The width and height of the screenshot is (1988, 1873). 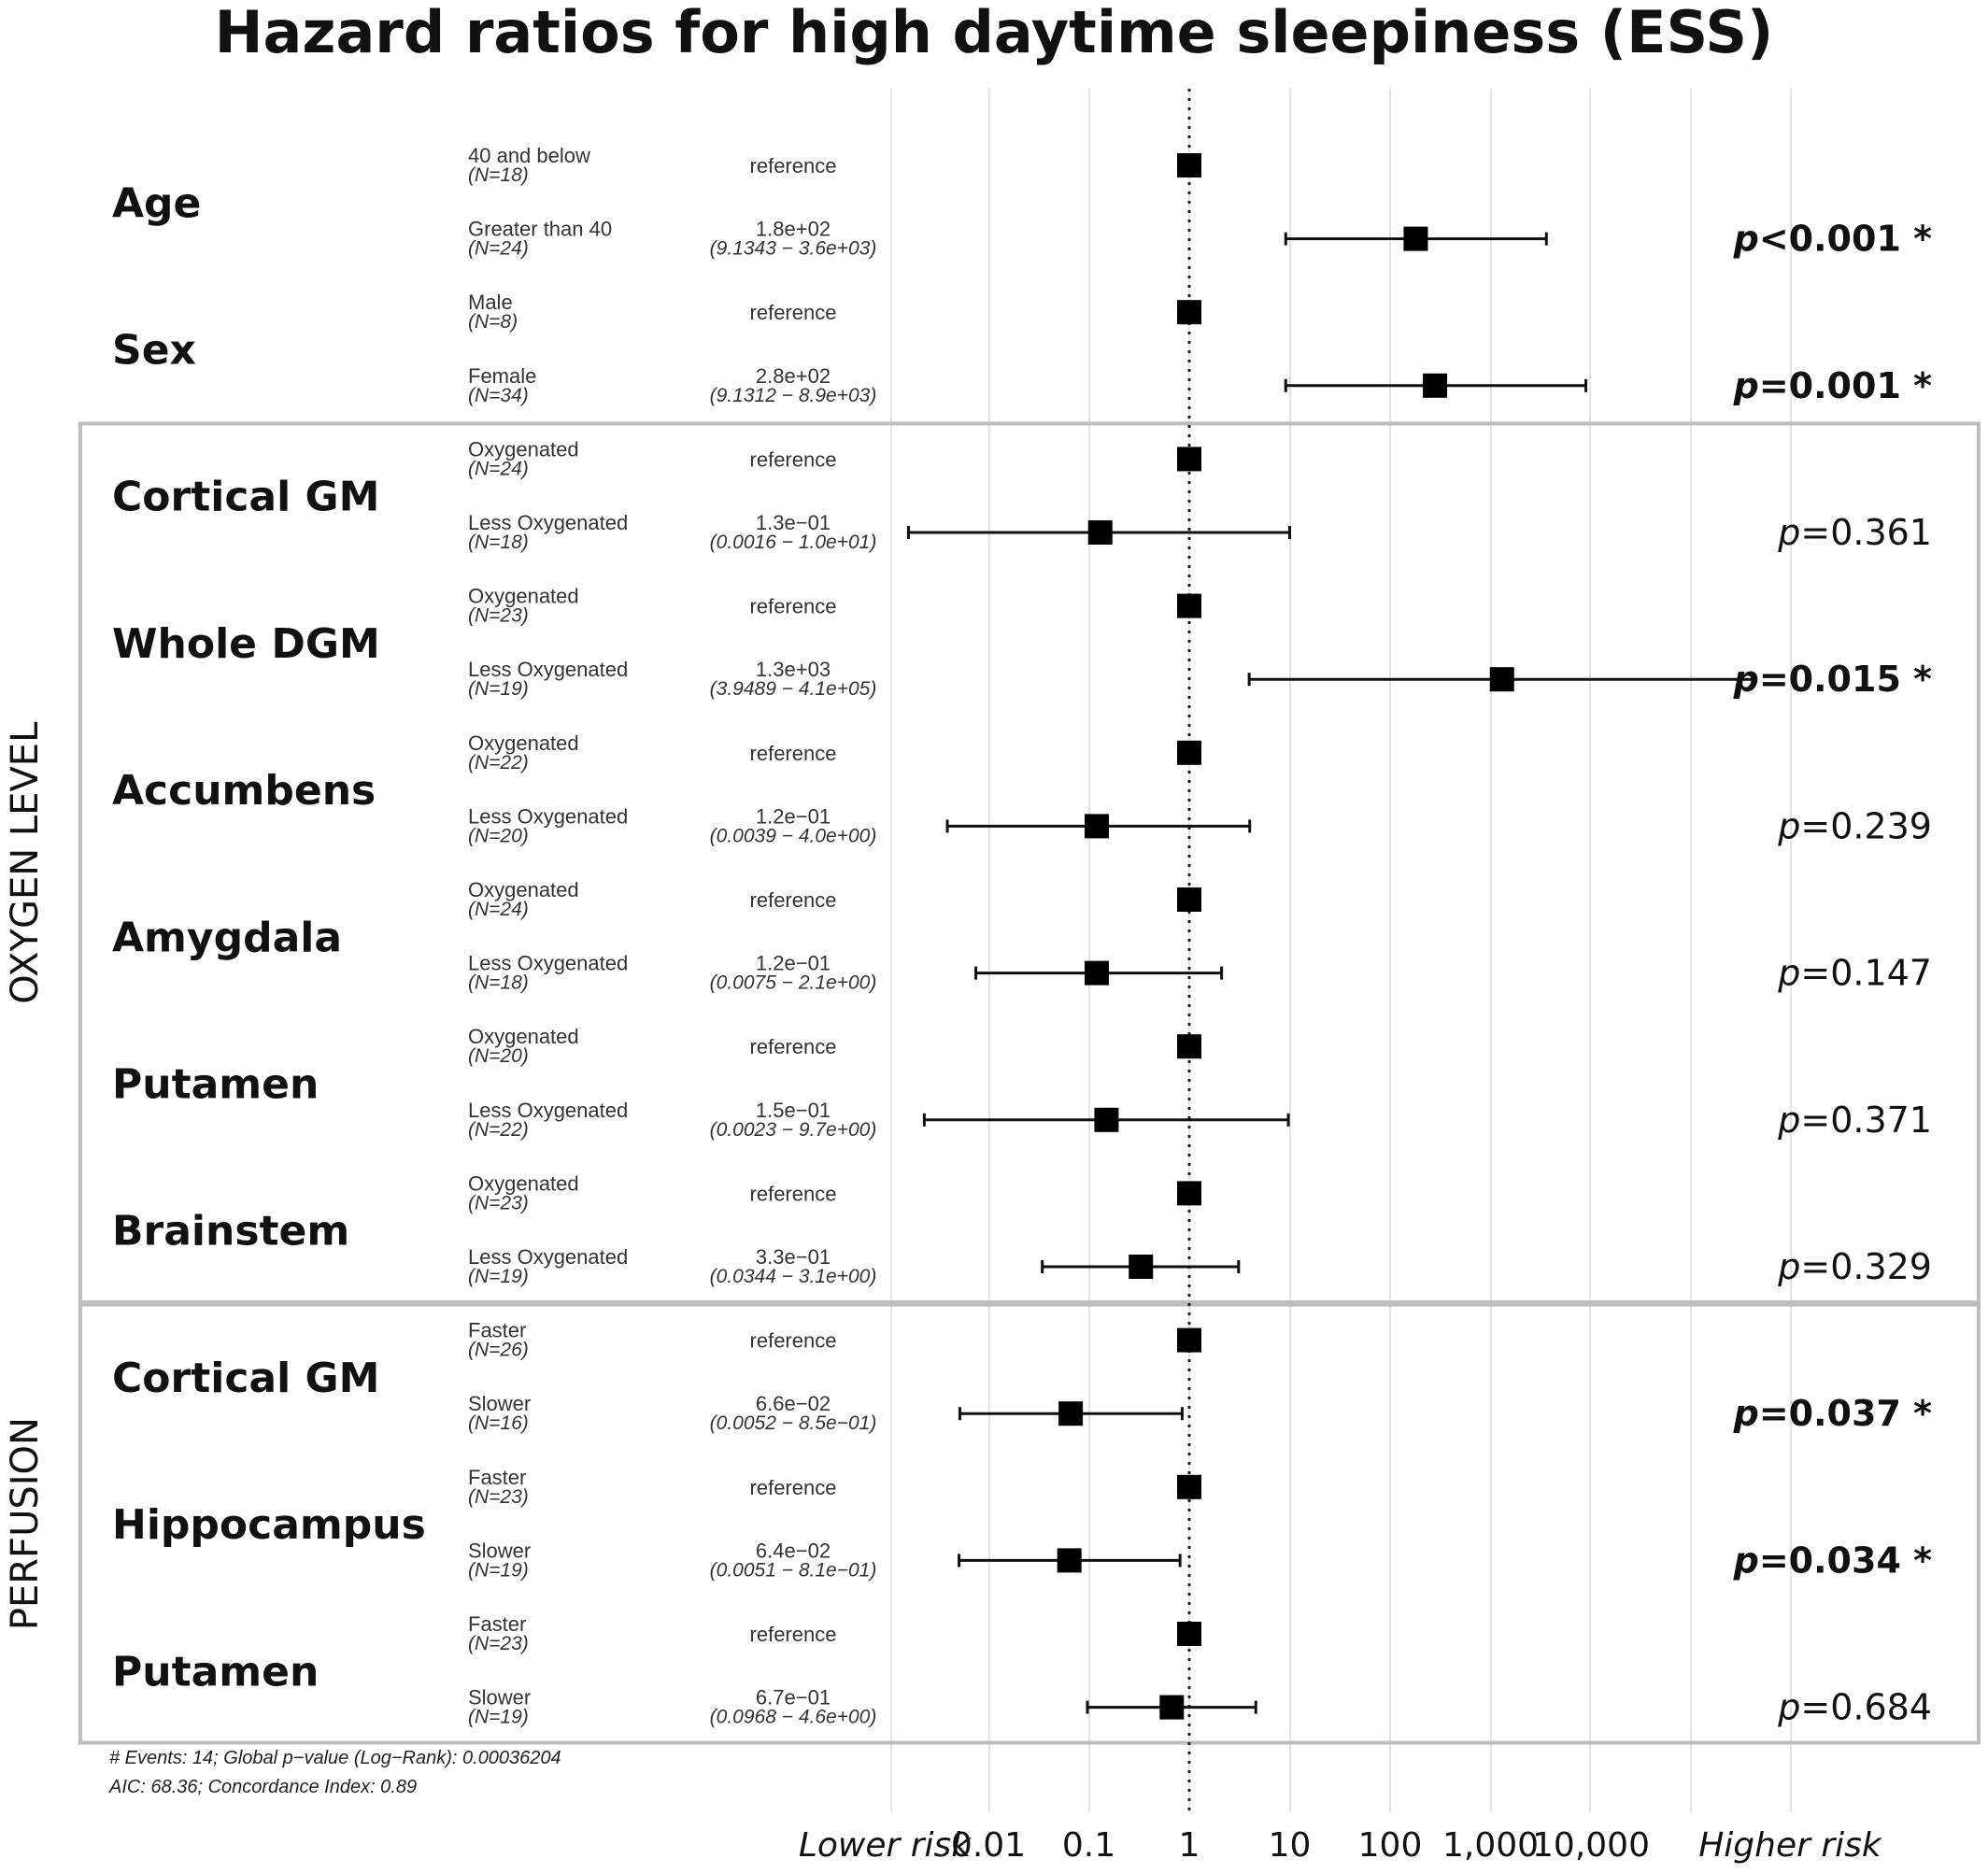 What do you see at coordinates (793, 816) in the screenshot?
I see `estimate-label: 1.2e−01` at bounding box center [793, 816].